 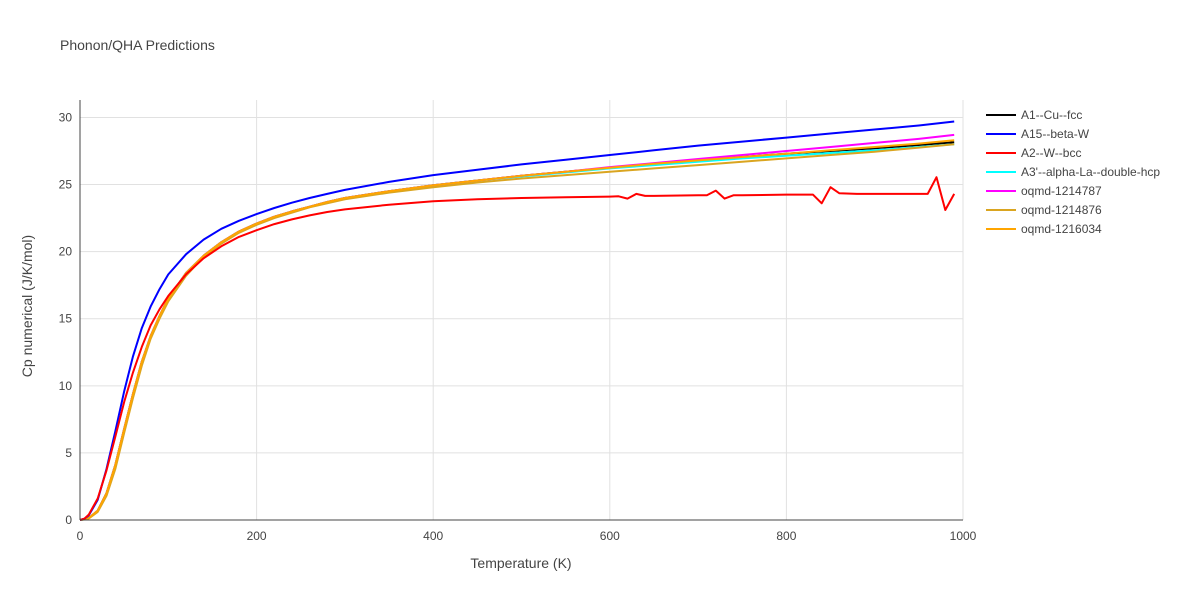 What do you see at coordinates (1051, 115) in the screenshot?
I see `legend-label: A1--Cu--fcc` at bounding box center [1051, 115].